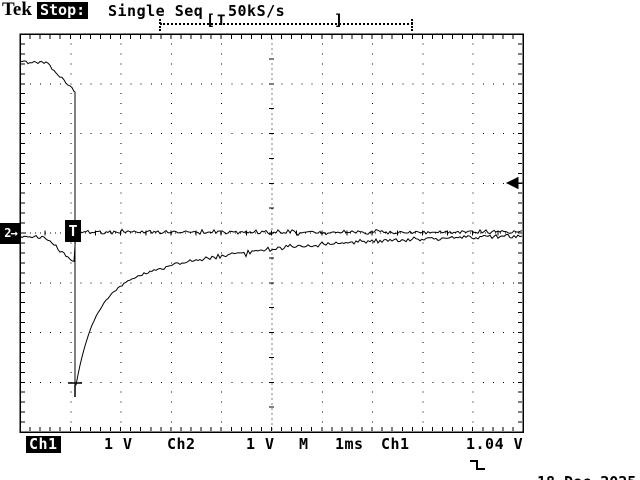 The width and height of the screenshot is (640, 480). What do you see at coordinates (156, 11) in the screenshot?
I see `acquisition-mode-label: Single Seq` at bounding box center [156, 11].